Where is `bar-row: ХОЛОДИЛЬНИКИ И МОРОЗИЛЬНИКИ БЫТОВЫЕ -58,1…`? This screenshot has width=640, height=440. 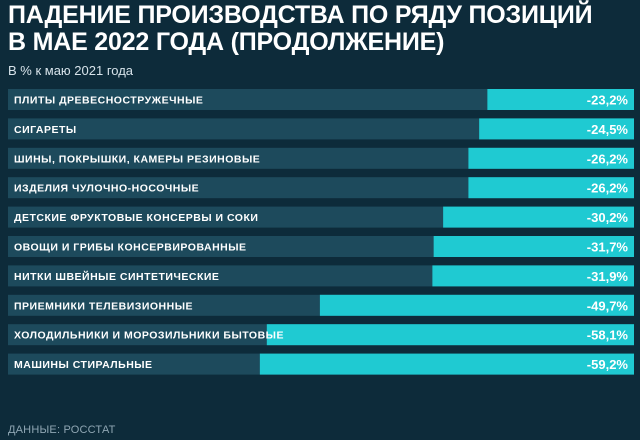
bar-row: ХОЛОДИЛЬНИКИ И МОРОЗИЛЬНИКИ БЫТОВЫЕ -58,1… is located at coordinates (321, 335).